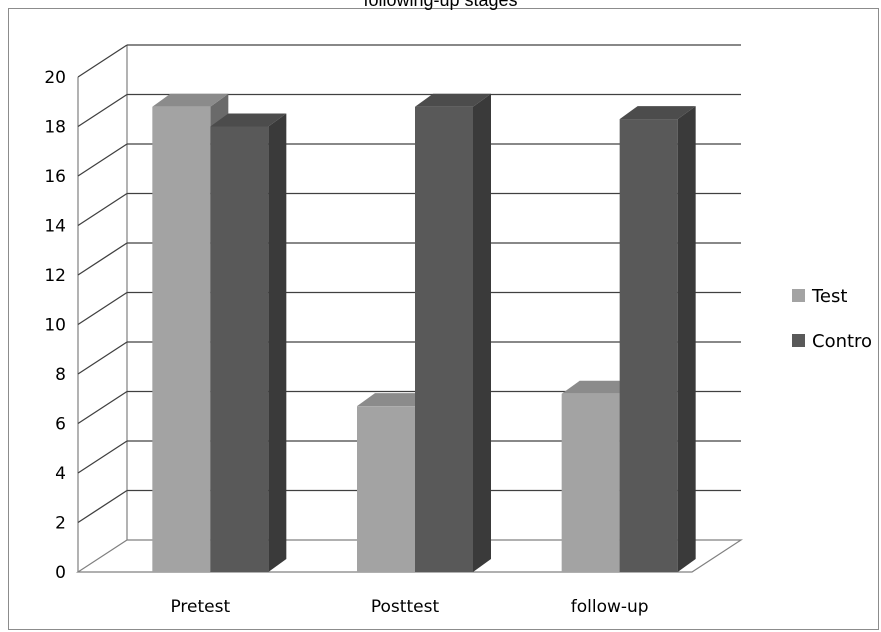 The image size is (881, 632). Describe the element at coordinates (55, 78) in the screenshot. I see `y-tick-label: 20` at that location.